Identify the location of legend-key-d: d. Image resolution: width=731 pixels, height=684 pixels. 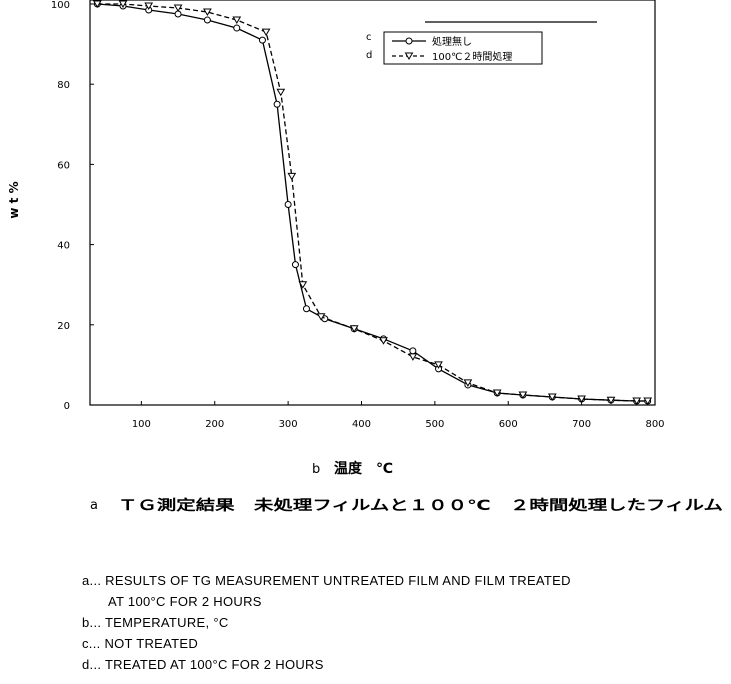
(369, 55).